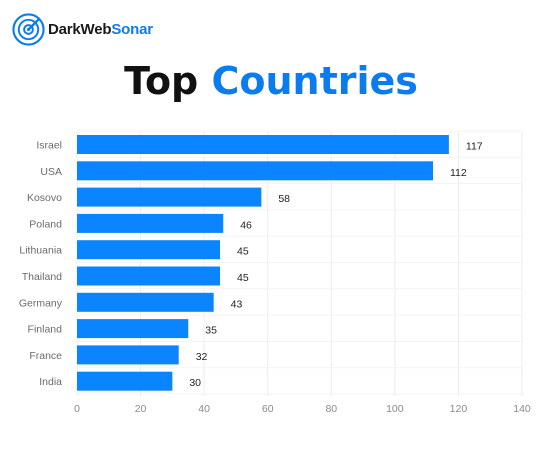 This screenshot has height=464, width=542. Describe the element at coordinates (458, 173) in the screenshot. I see `value-label: 112` at that location.